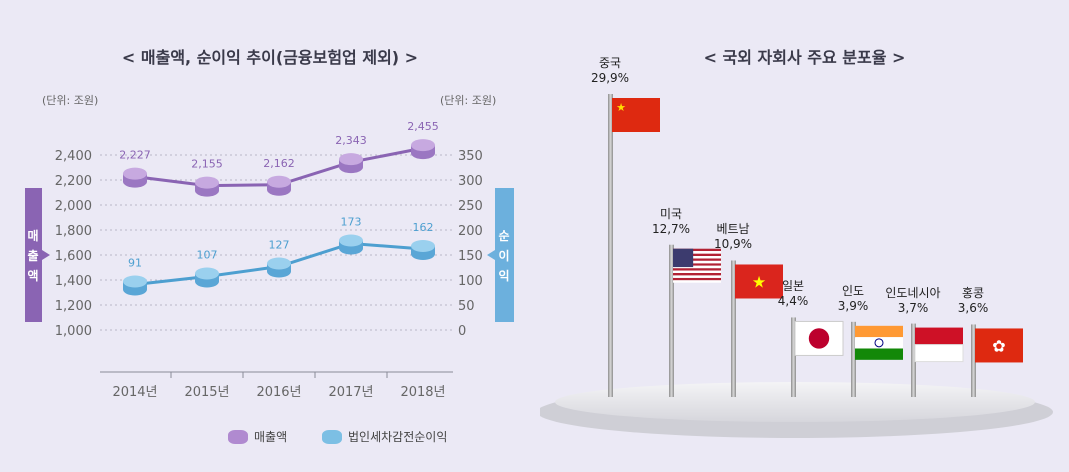 The width and height of the screenshot is (1069, 472). I want to click on series-0-data-label: 2,455, so click(423, 126).